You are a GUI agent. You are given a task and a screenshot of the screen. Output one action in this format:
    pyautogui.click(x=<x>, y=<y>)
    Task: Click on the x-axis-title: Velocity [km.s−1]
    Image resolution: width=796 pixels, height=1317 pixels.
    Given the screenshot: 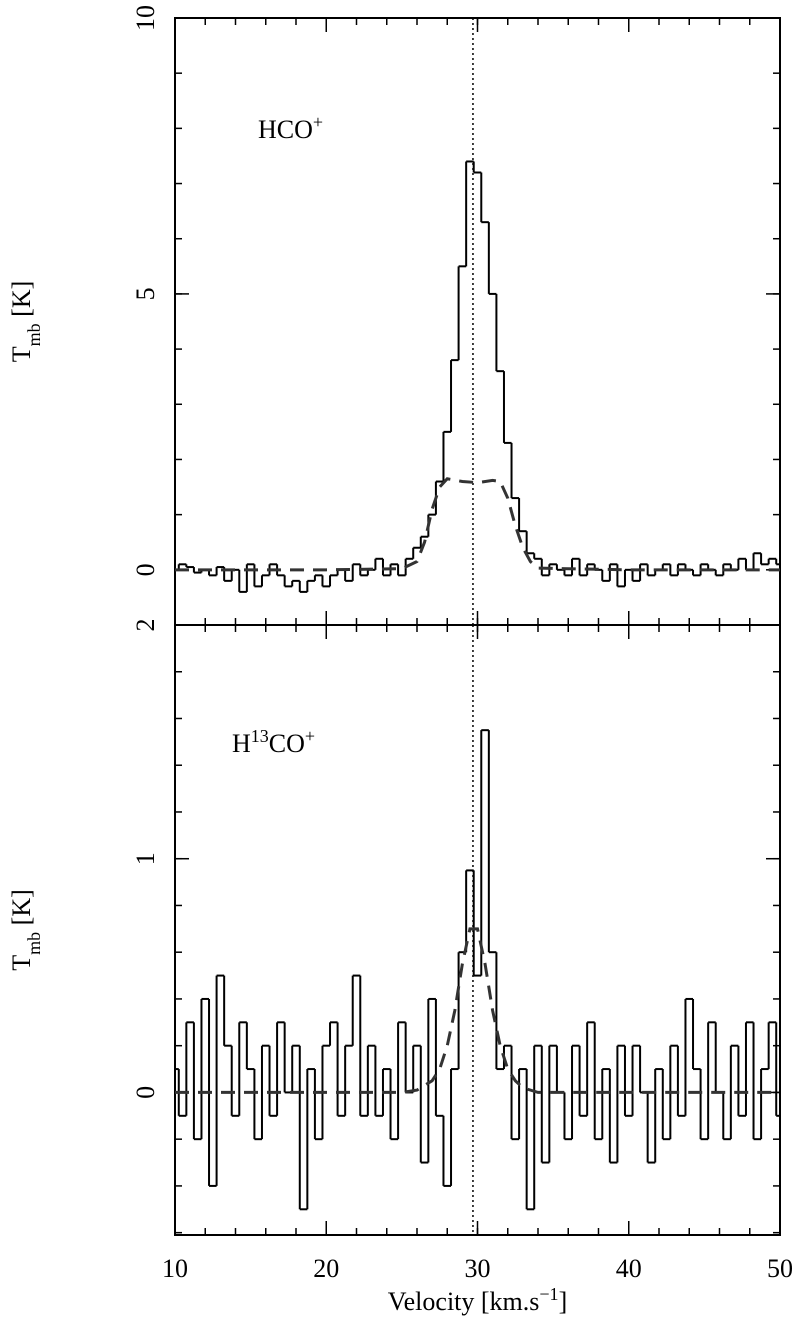 What is the action you would take?
    pyautogui.click(x=477, y=1300)
    